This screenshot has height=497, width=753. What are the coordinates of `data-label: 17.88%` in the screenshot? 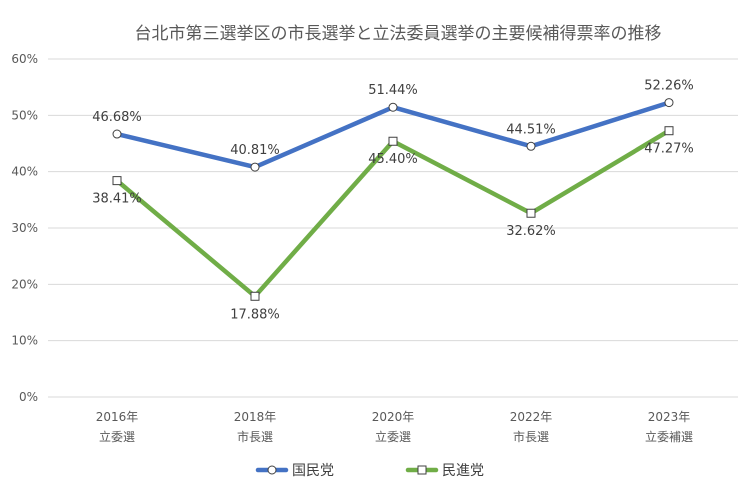 It's located at (255, 314).